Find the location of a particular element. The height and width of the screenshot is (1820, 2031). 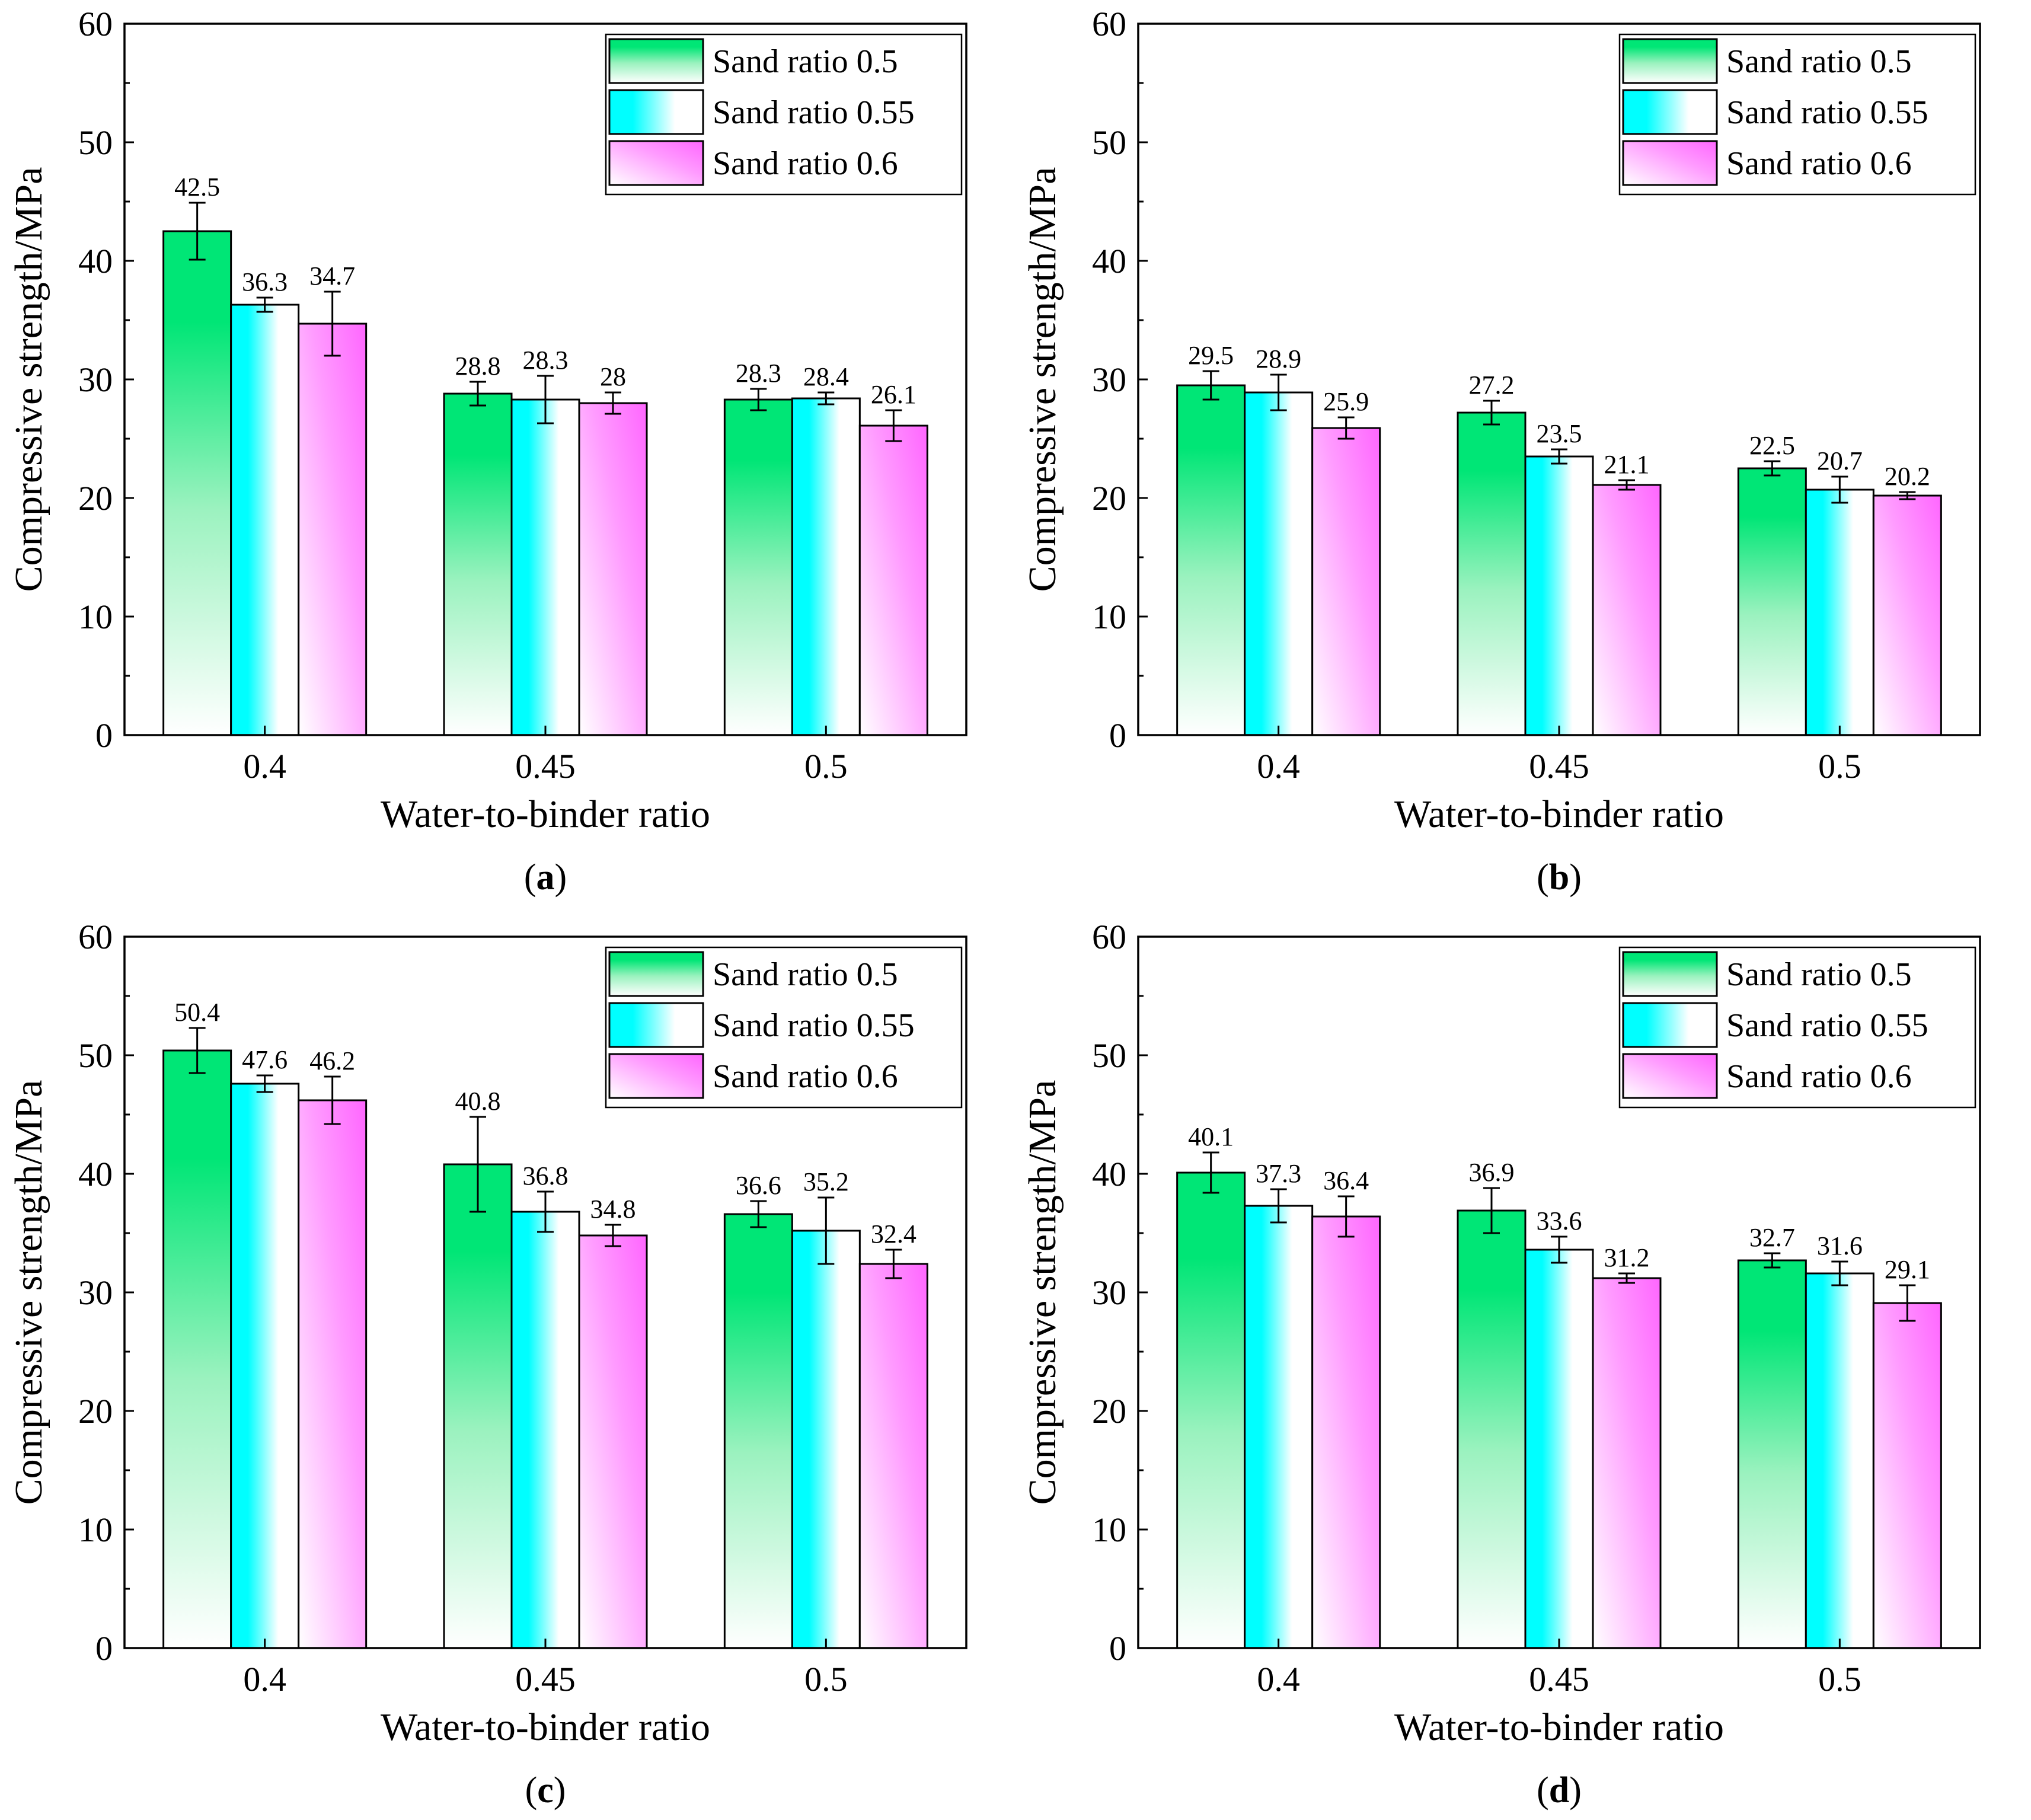

y-axis-title: Compressive strength/MPa is located at coordinates (29, 1293).